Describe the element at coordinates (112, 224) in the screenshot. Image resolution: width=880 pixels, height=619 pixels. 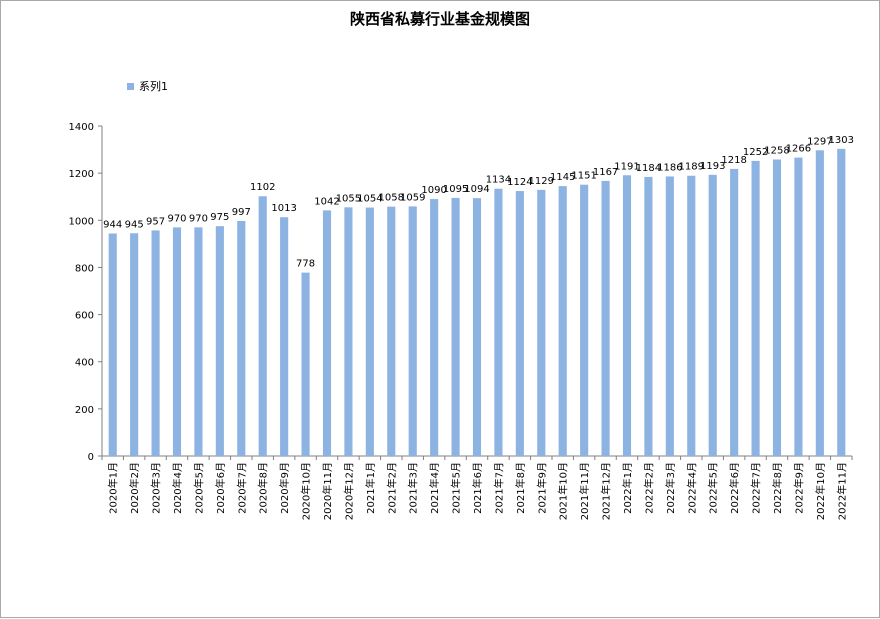
I see `data-label: 944` at that location.